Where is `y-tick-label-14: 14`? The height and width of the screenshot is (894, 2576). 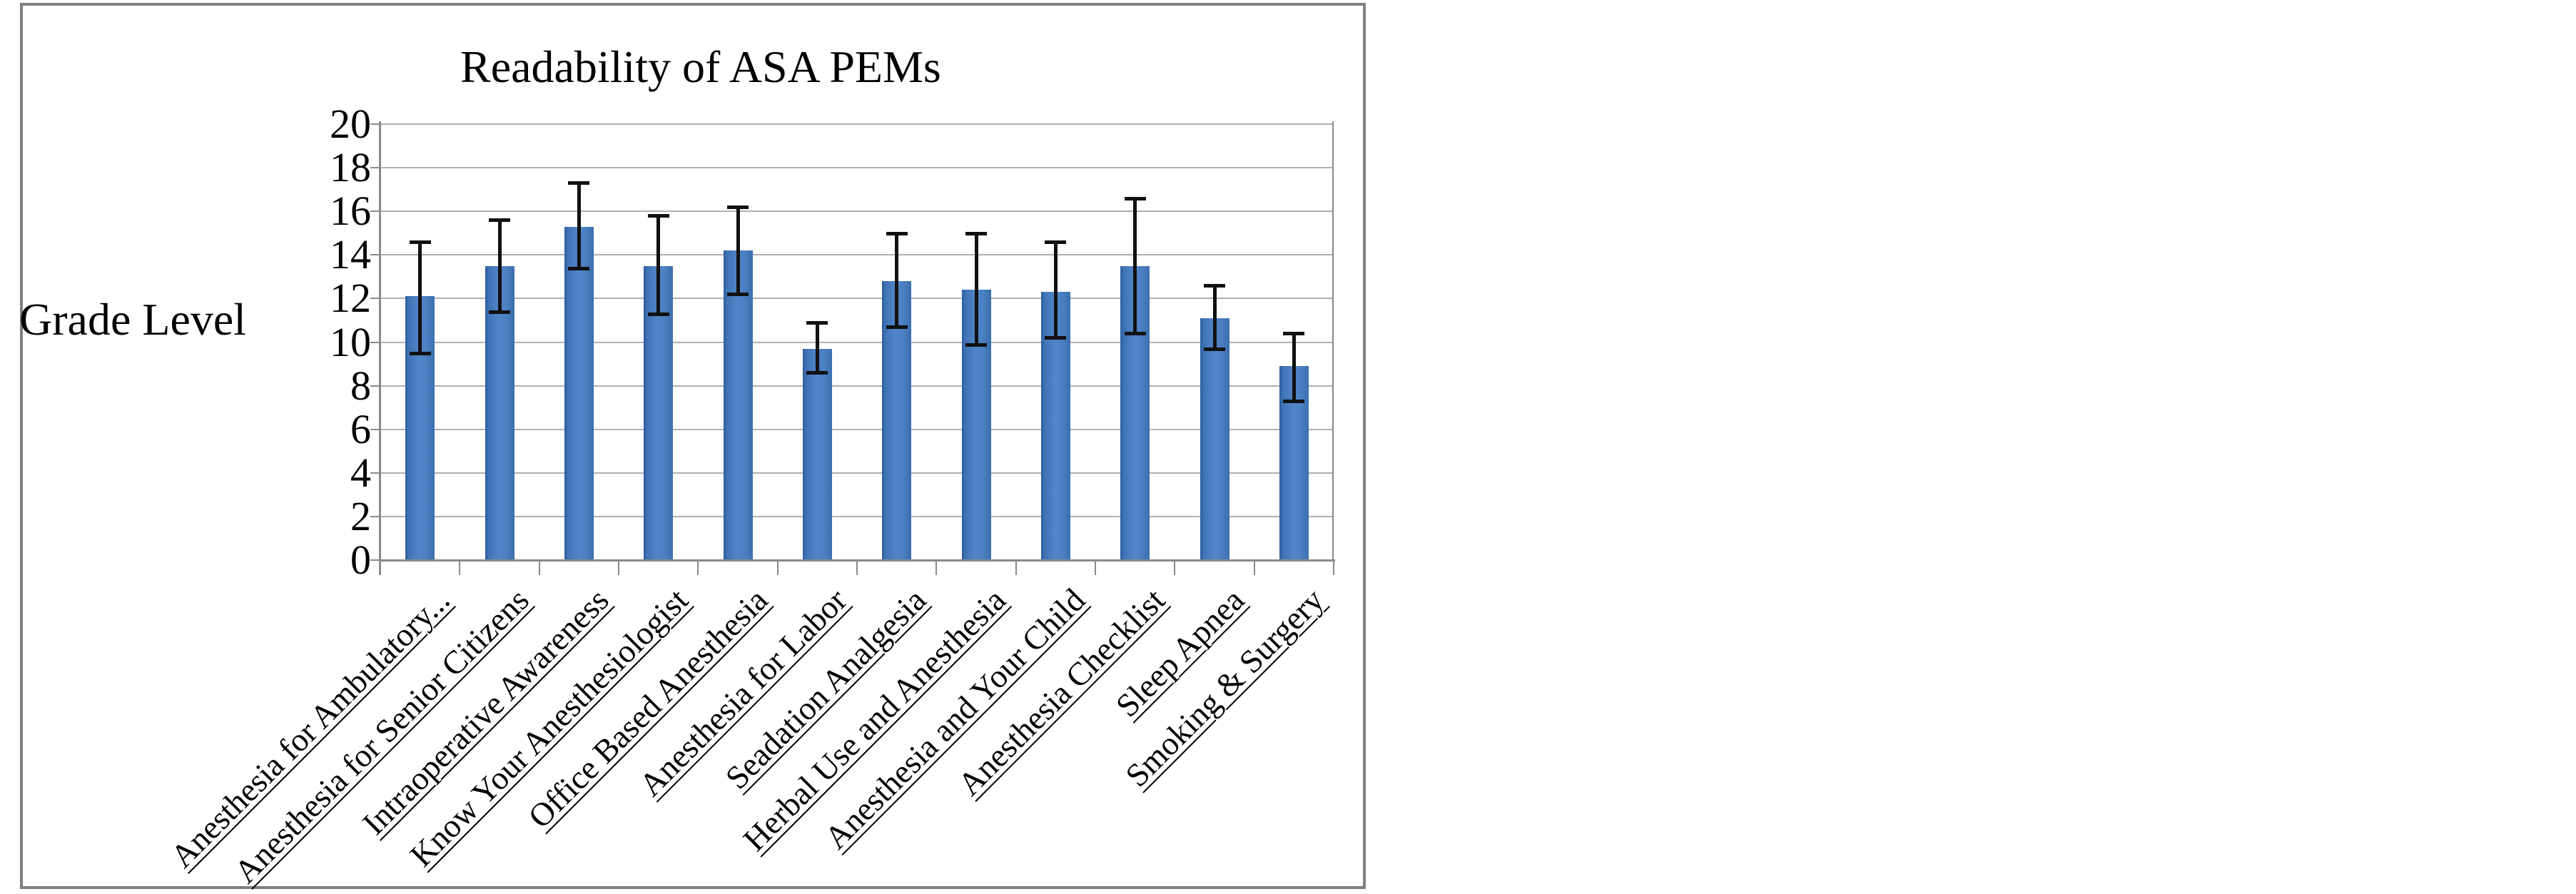 y-tick-label-14: 14 is located at coordinates (350, 254).